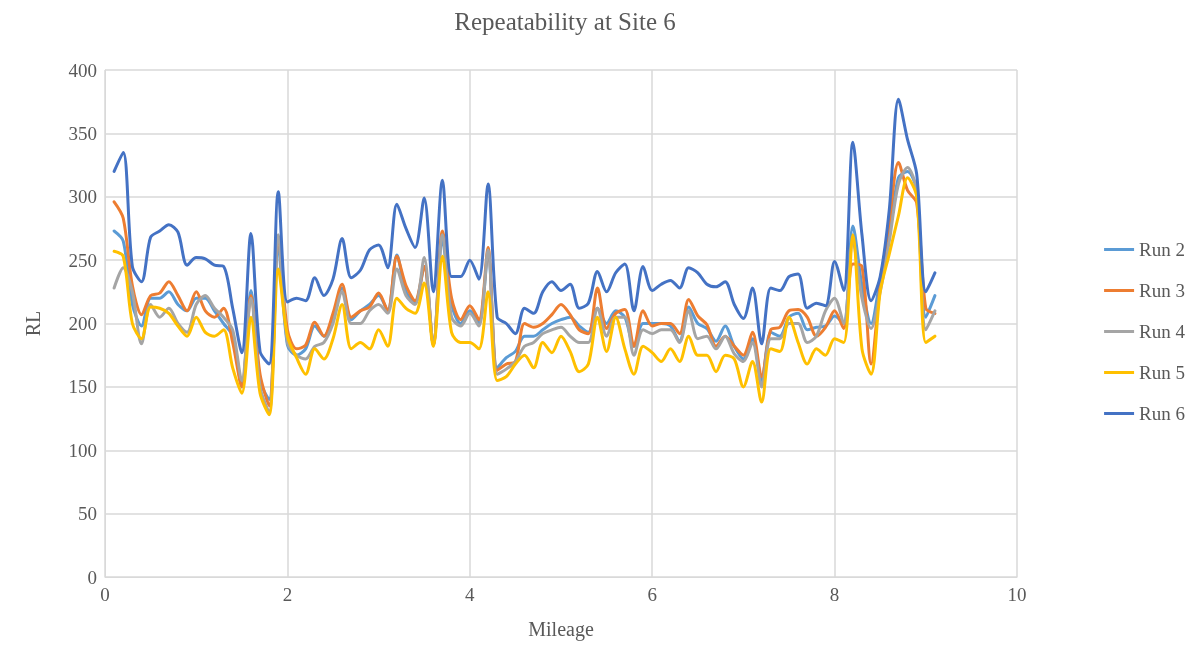  What do you see at coordinates (1162, 413) in the screenshot?
I see `legend-label: Run 6` at bounding box center [1162, 413].